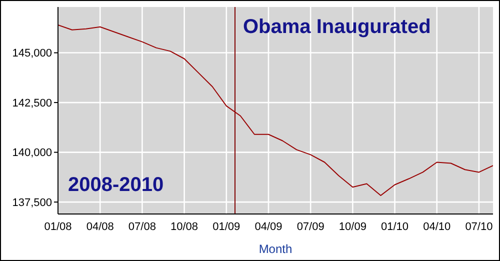 This screenshot has width=500, height=261. I want to click on y-tick-label: 137,500, so click(32, 202).